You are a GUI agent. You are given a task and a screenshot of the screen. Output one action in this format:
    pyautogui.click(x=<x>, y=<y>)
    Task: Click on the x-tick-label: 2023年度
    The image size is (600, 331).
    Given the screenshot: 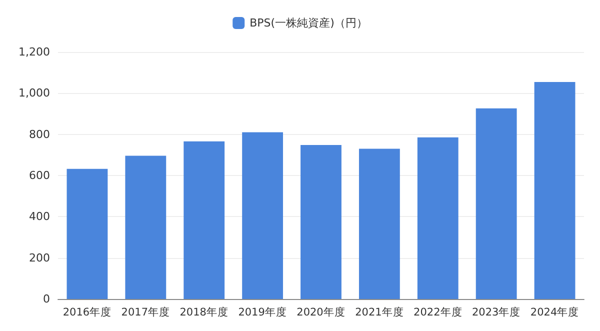 What is the action you would take?
    pyautogui.click(x=496, y=312)
    